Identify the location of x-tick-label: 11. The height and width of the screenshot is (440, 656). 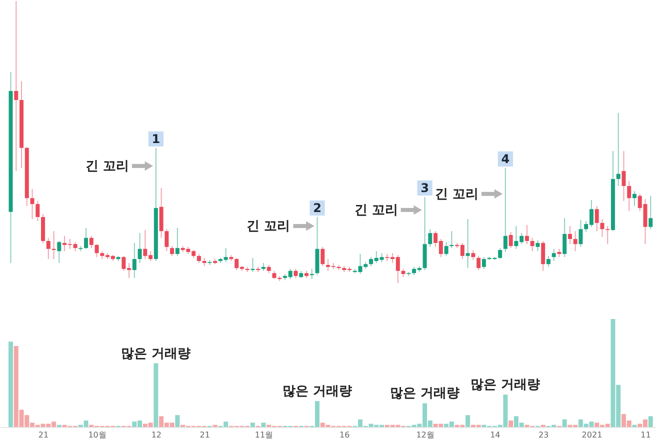
(645, 435).